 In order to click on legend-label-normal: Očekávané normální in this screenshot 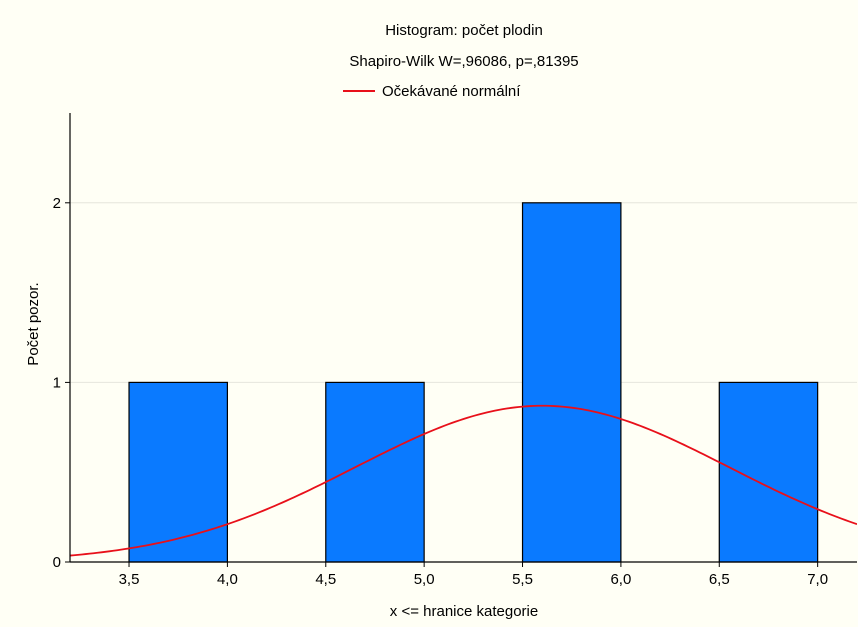, I will do `click(451, 91)`.